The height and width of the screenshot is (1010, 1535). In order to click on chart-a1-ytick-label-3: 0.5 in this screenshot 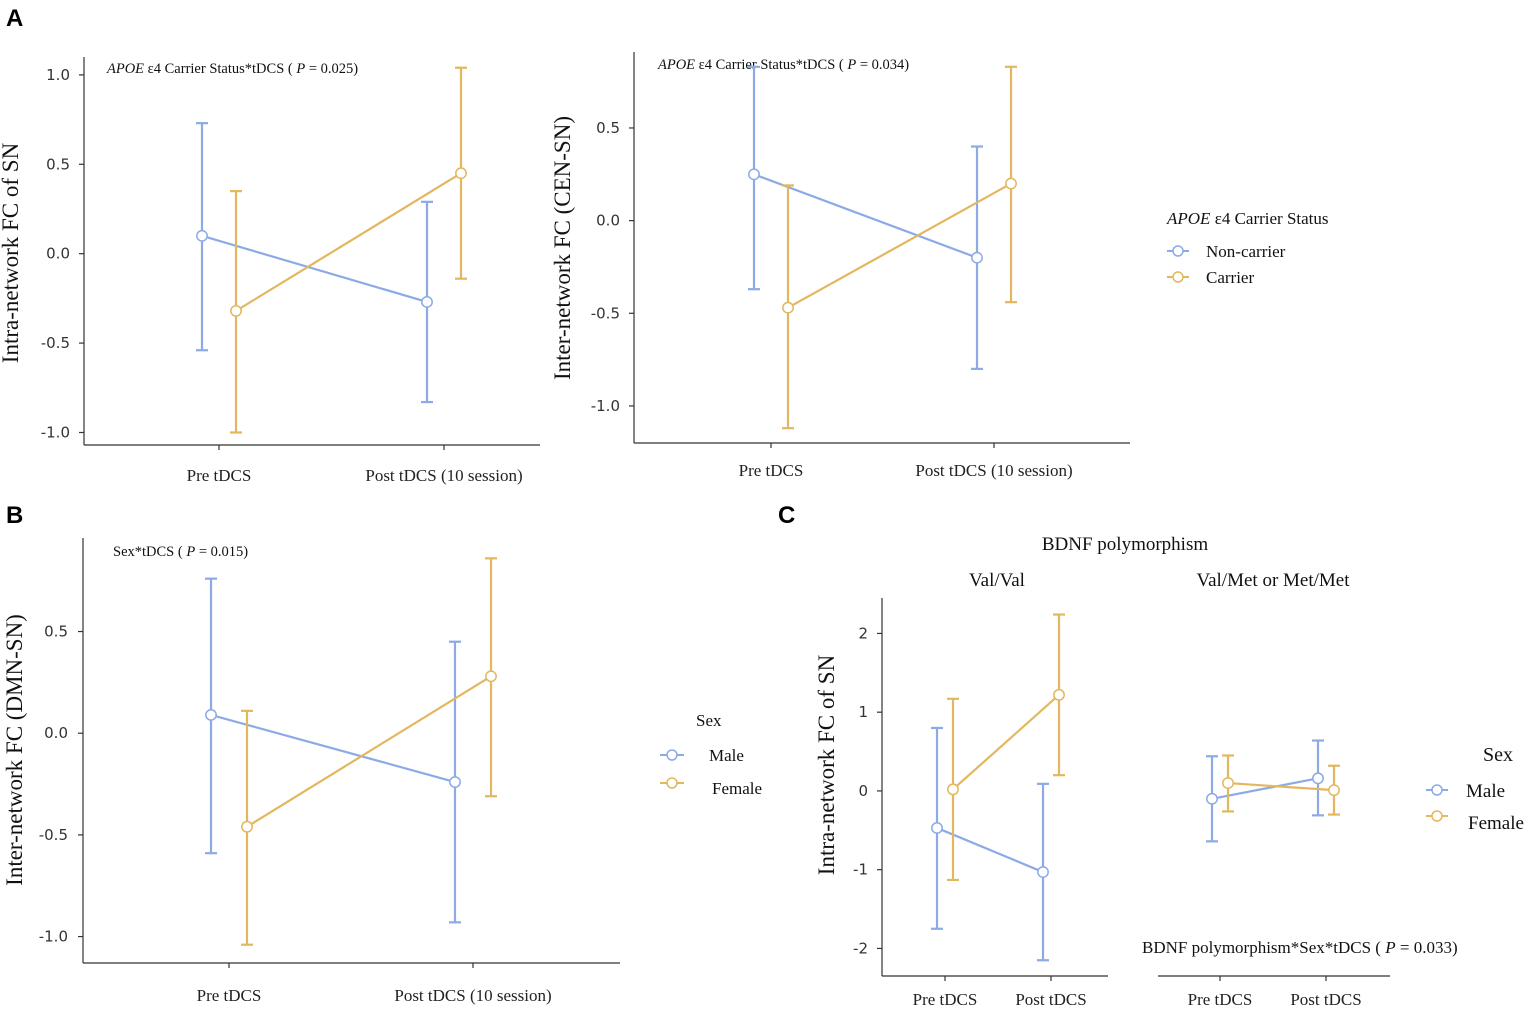, I will do `click(58, 164)`.